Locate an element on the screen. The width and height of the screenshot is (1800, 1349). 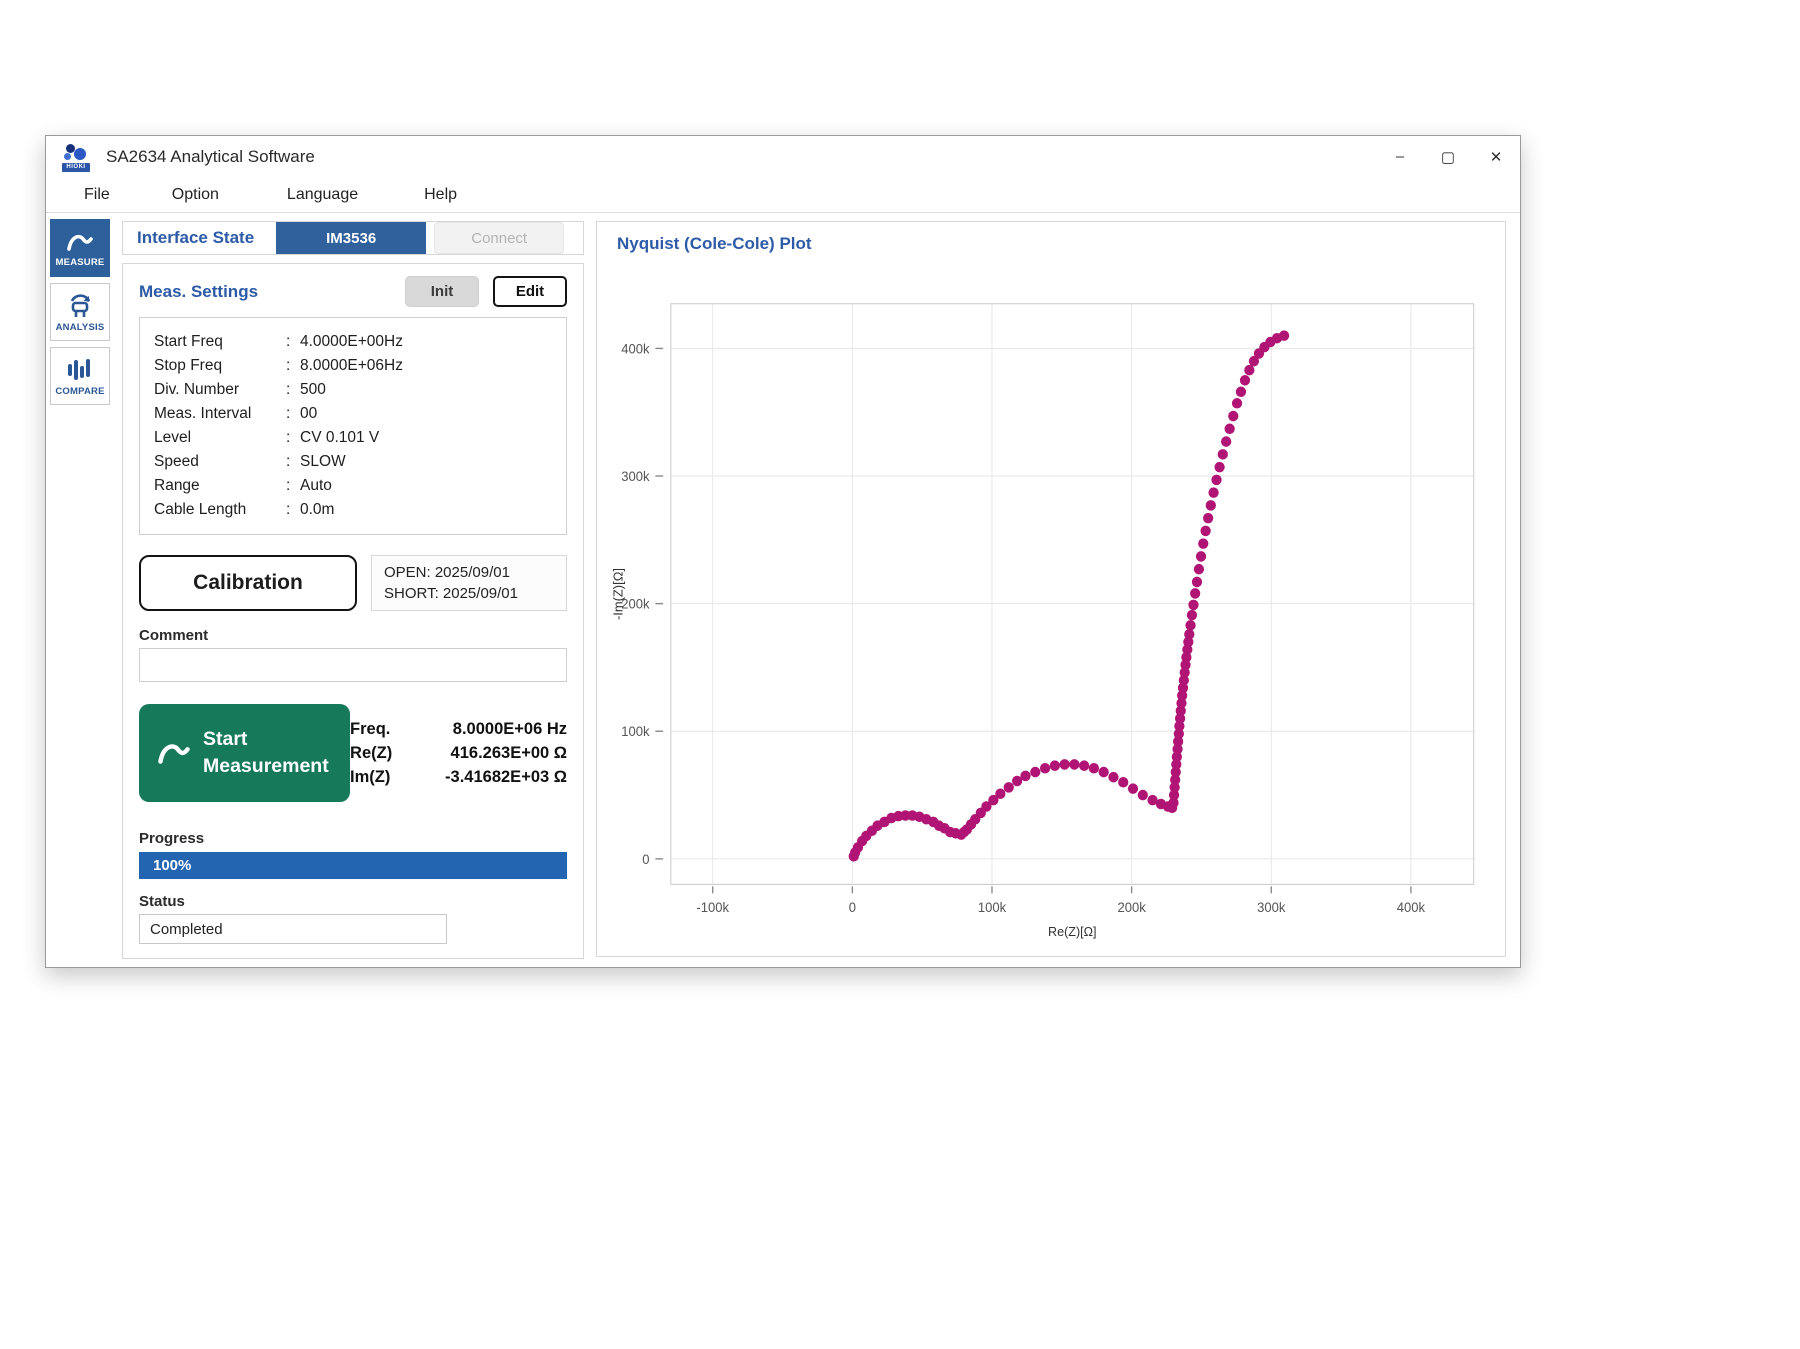
comment-input is located at coordinates (353, 665).